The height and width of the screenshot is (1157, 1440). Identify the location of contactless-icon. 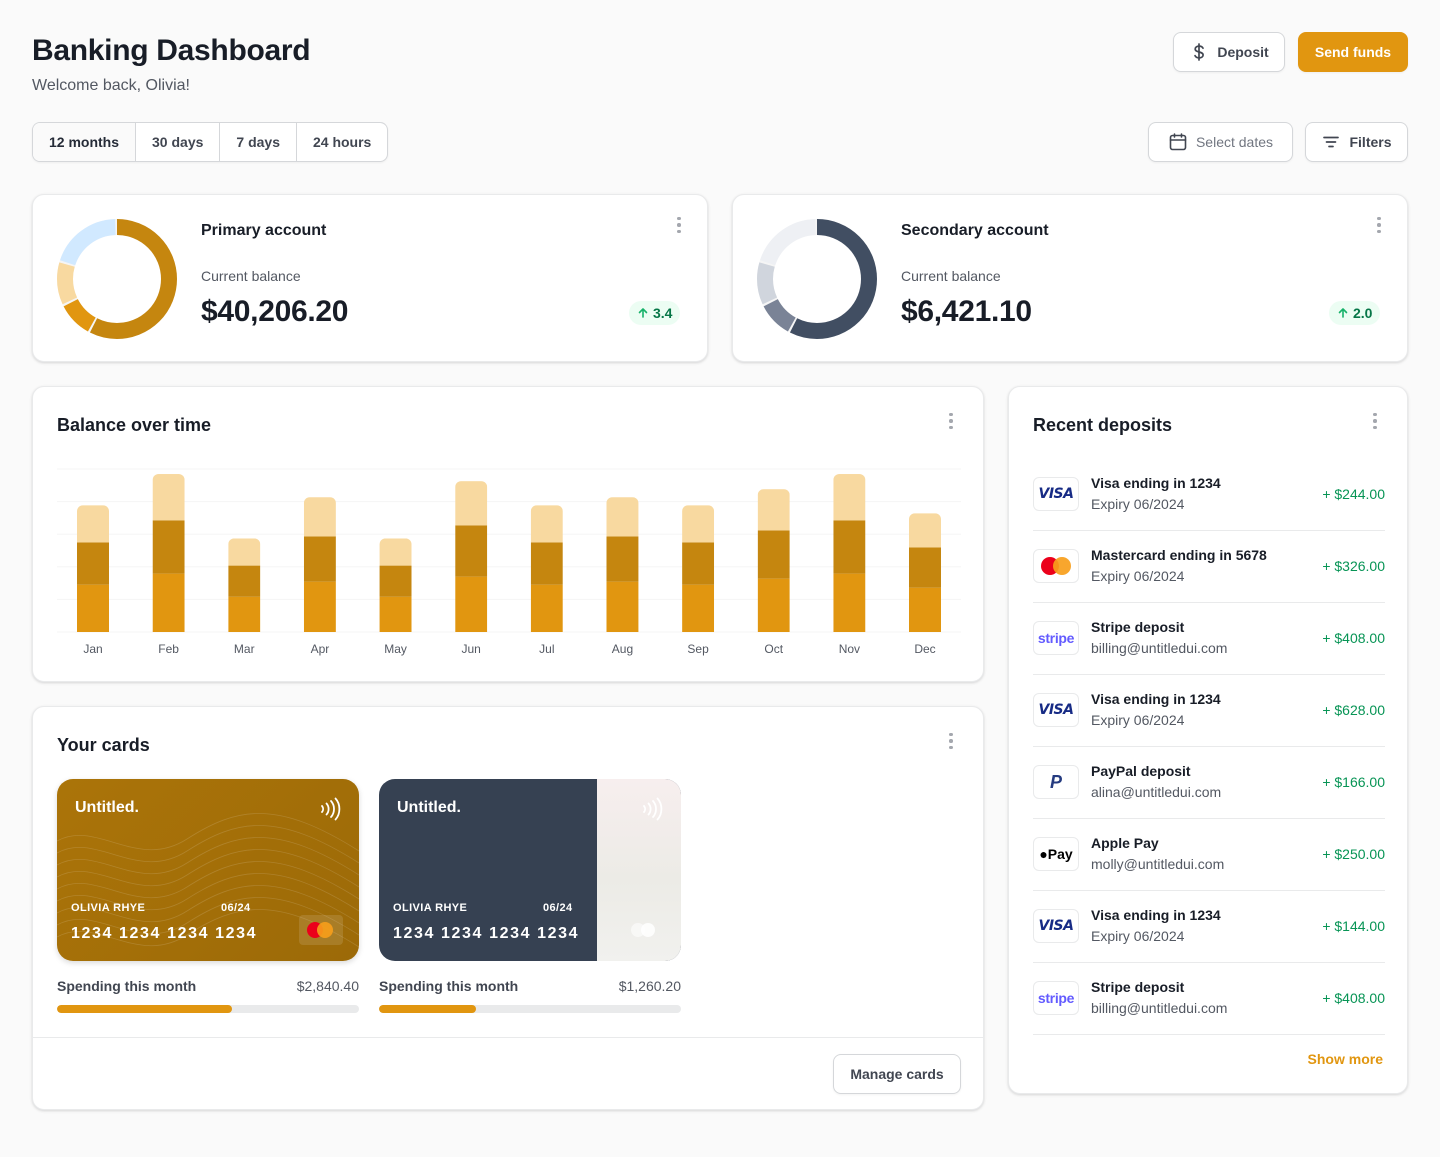
(331, 809).